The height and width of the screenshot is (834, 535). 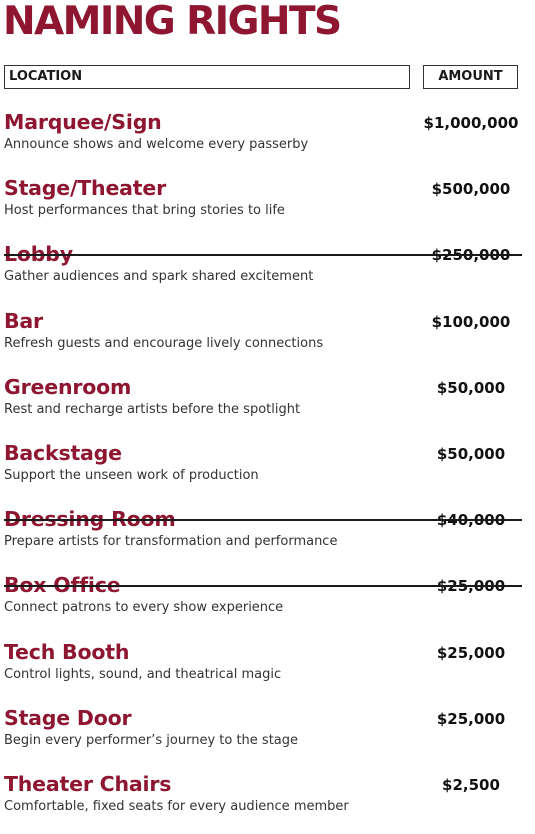 I want to click on location-amount: $500,000, so click(x=471, y=189).